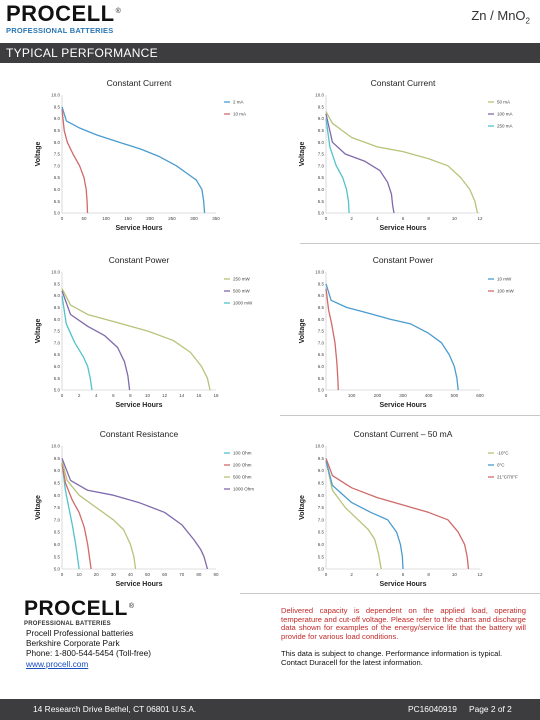  Describe the element at coordinates (352, 395) in the screenshot. I see `x-tick-label: 100` at that location.